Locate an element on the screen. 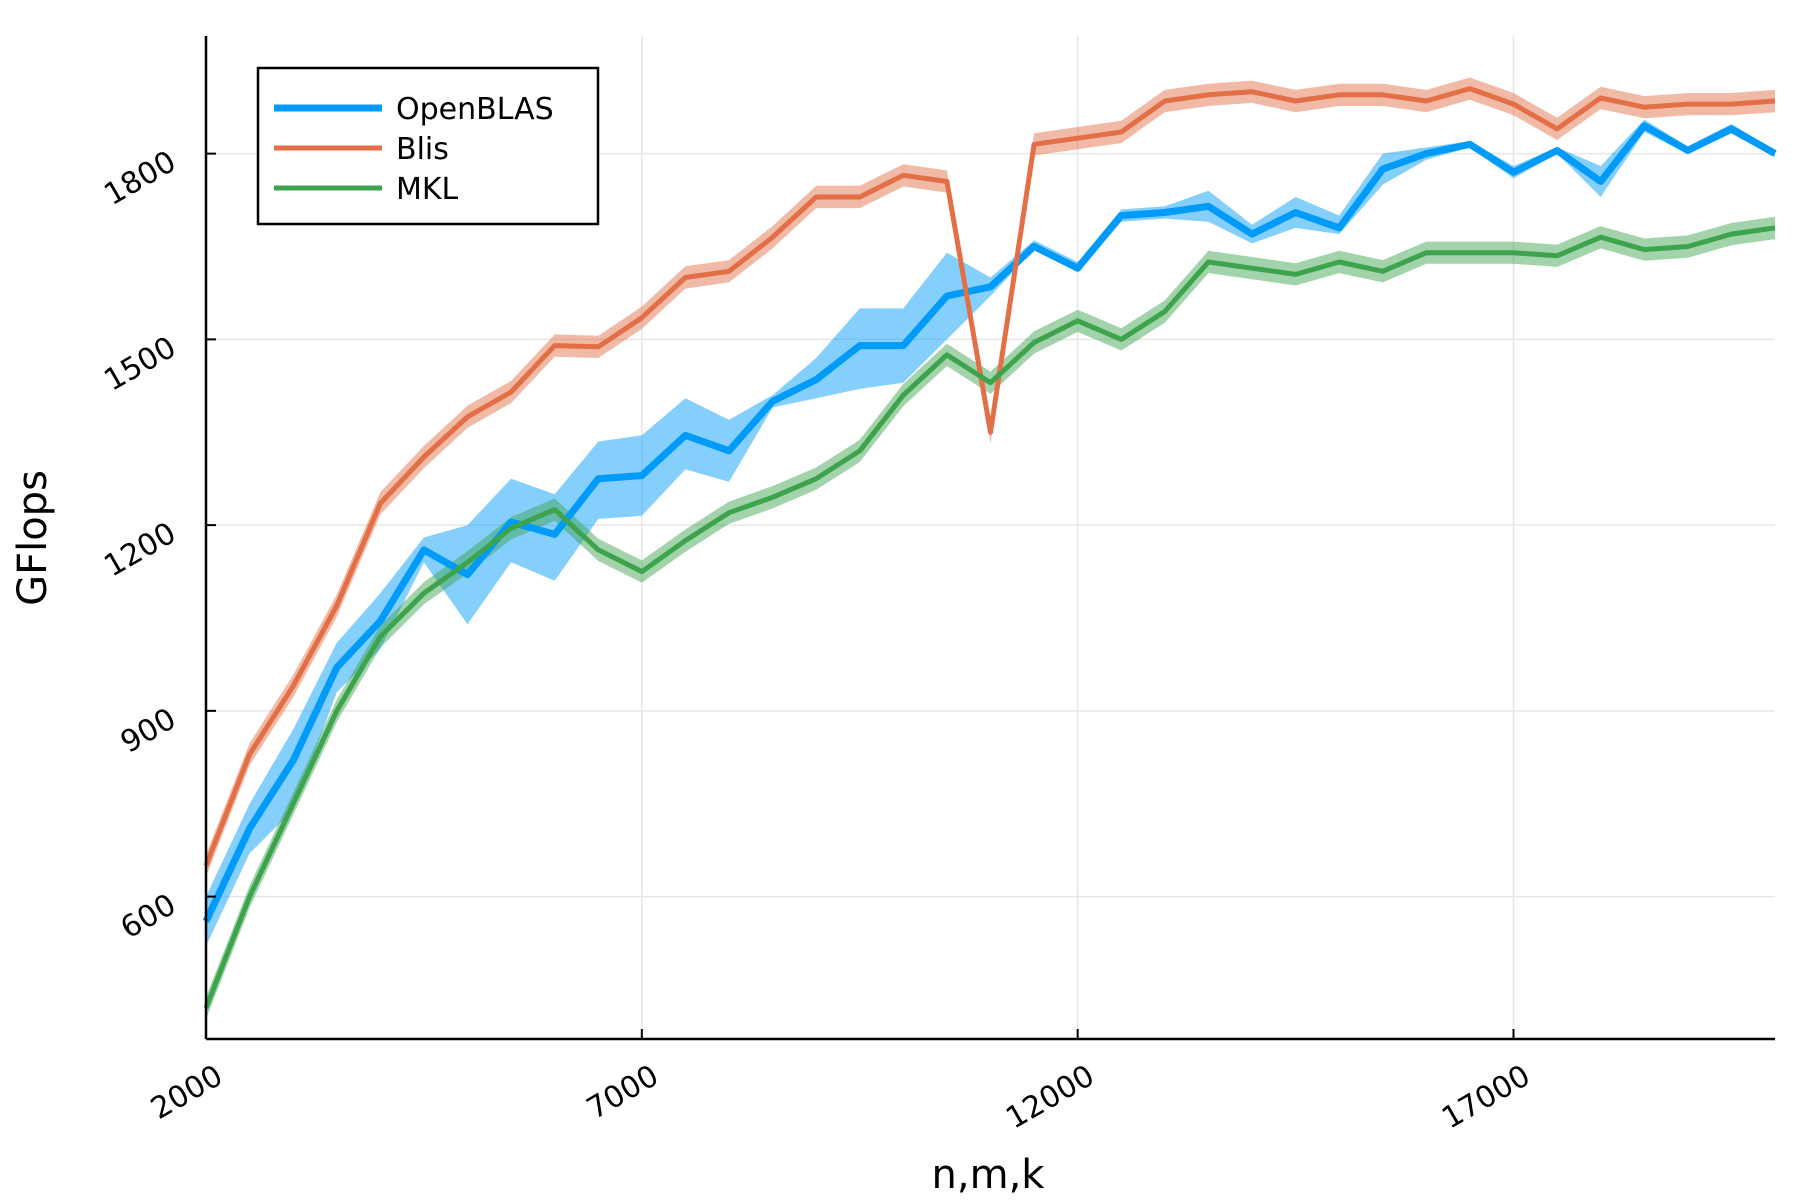 The image size is (1800, 1200). legend: OpenBLAS Blis MKL is located at coordinates (428, 146).